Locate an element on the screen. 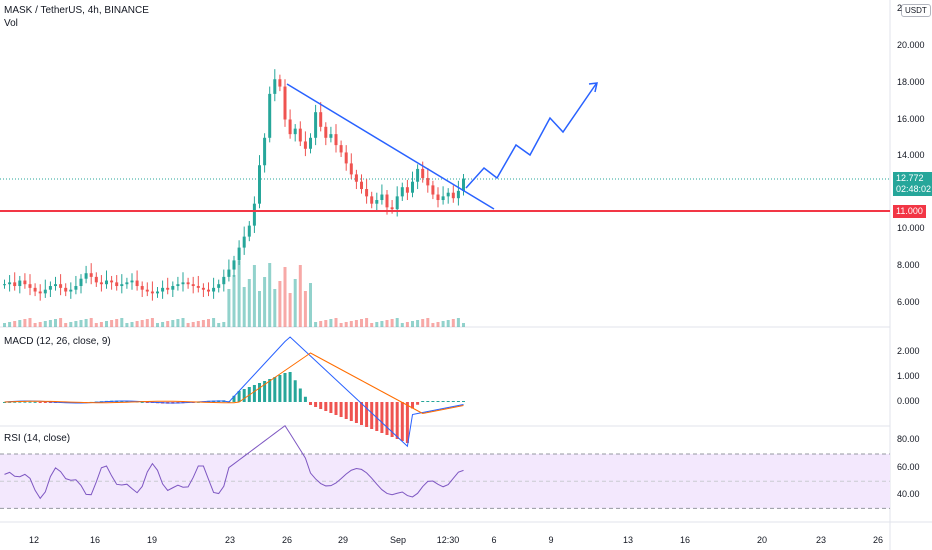 This screenshot has width=932, height=550. macd-label: MACD (12, 26, close, 9) is located at coordinates (57, 341).